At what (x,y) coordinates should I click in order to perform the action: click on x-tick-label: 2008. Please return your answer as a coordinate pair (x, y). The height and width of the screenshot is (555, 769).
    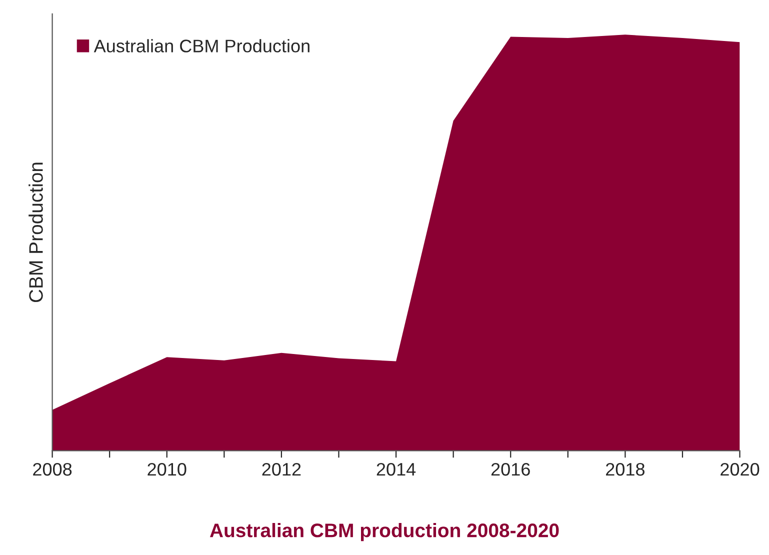
    Looking at the image, I should click on (52, 469).